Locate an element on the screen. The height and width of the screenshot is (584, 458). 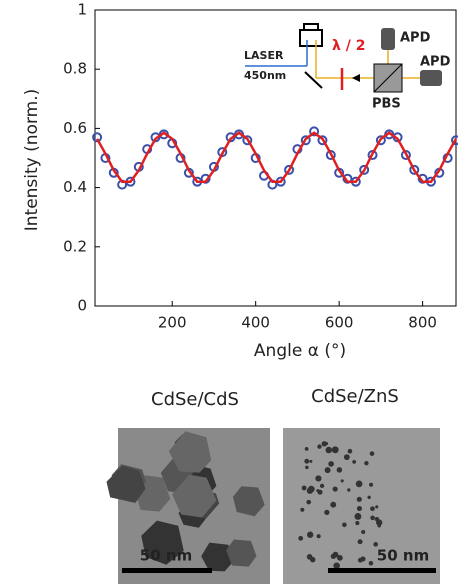
mirror is located at coordinates (313, 80).